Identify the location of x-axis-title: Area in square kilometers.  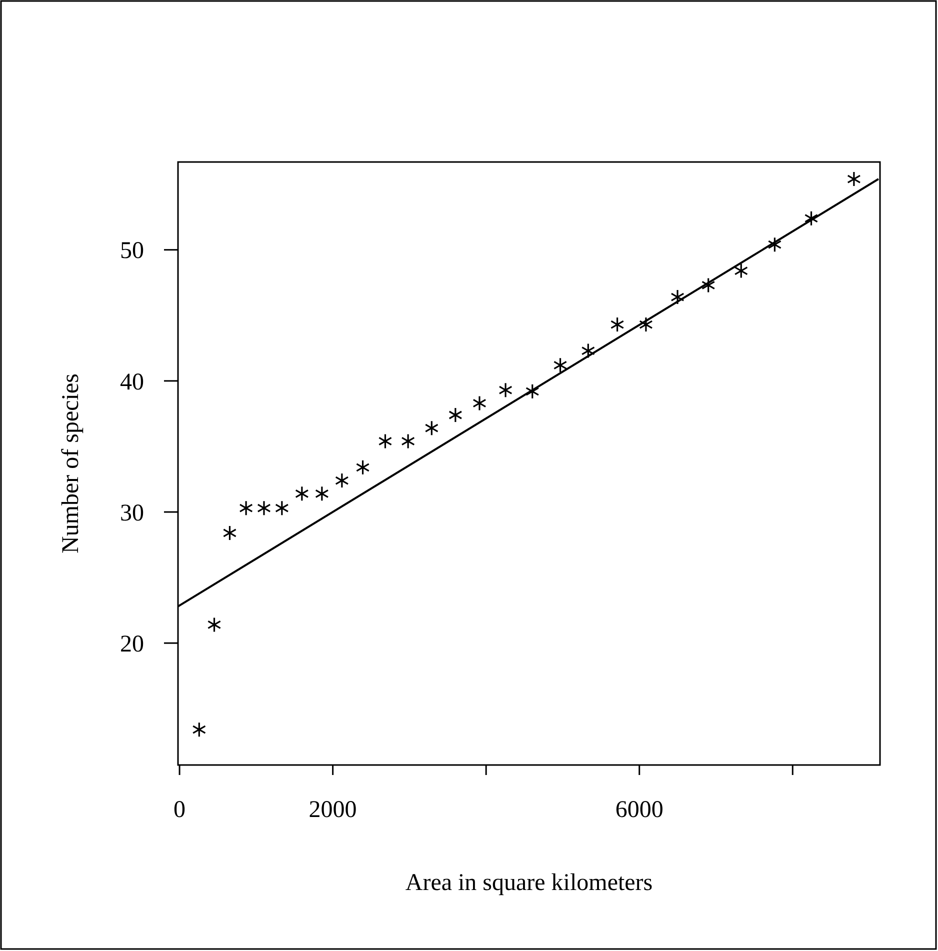
(529, 883).